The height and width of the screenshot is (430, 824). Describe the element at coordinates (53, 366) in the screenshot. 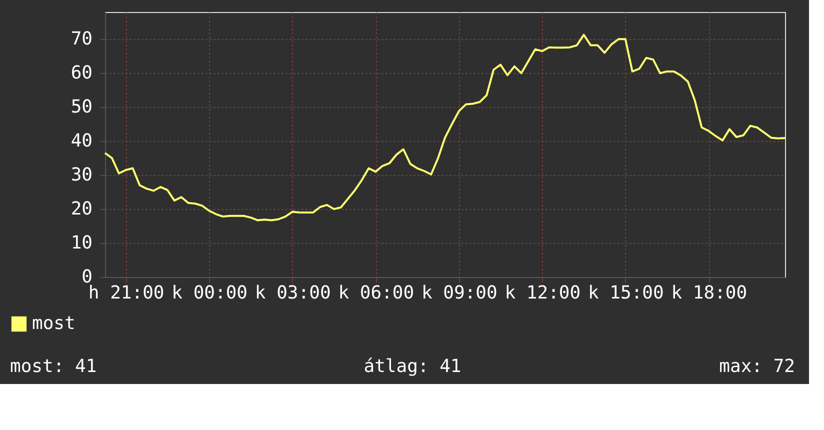

I see `text: most: 41` at that location.